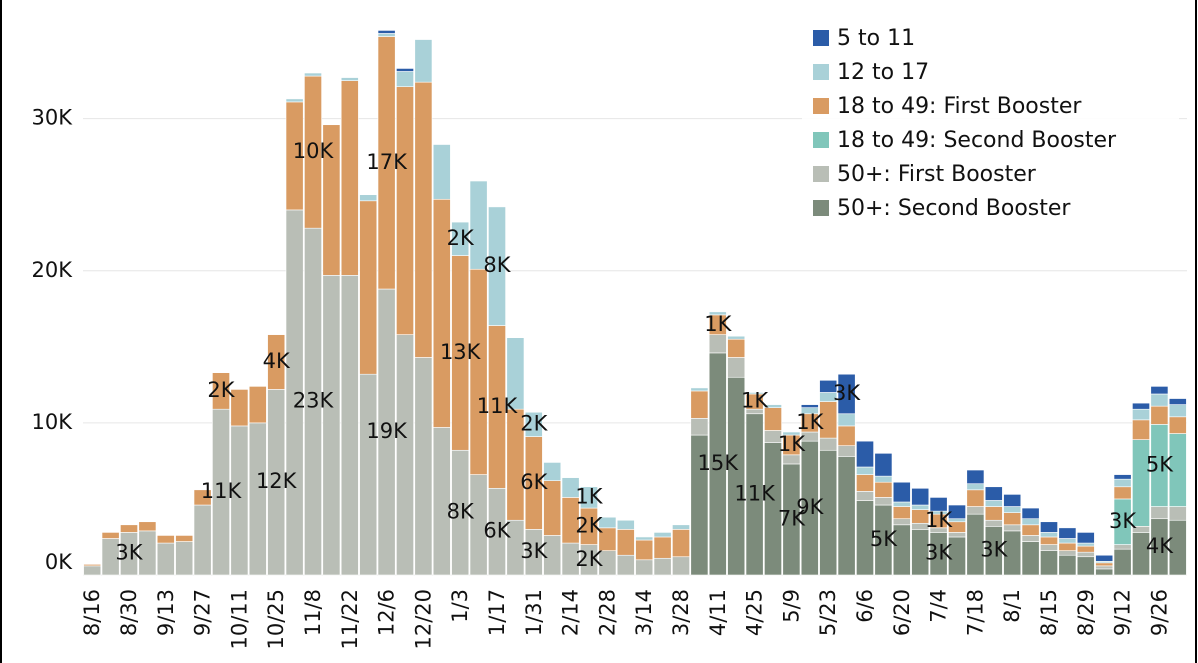  Describe the element at coordinates (387, 431) in the screenshot. I see `data-label: 19K` at that location.